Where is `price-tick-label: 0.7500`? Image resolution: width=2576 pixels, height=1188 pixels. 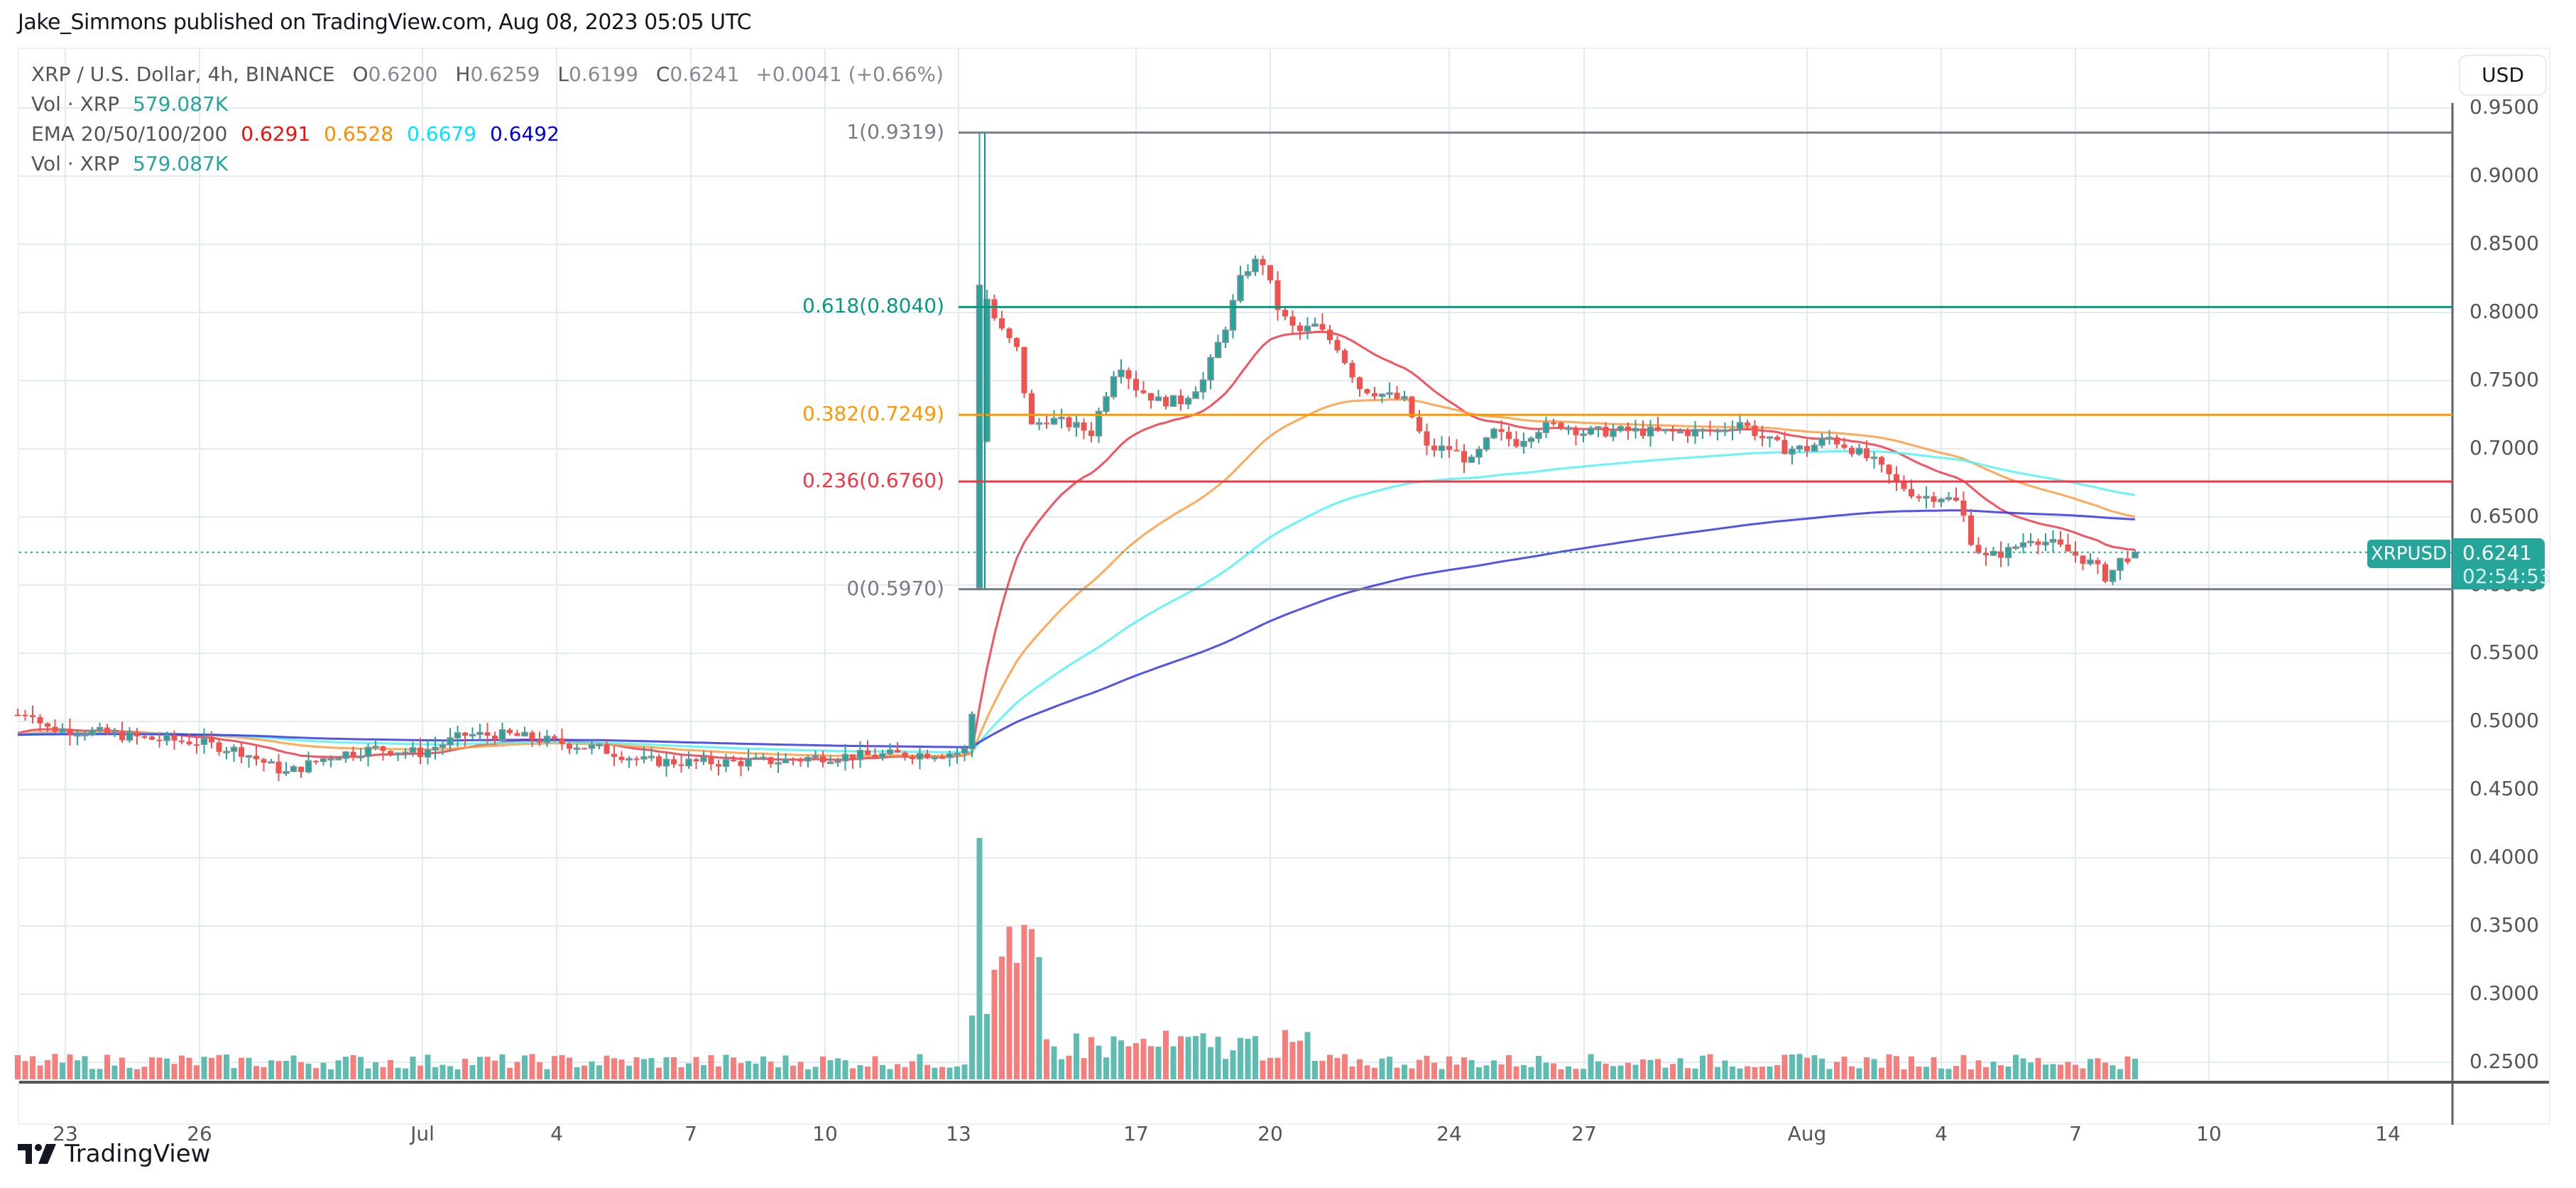
price-tick-label: 0.7500 is located at coordinates (2504, 379).